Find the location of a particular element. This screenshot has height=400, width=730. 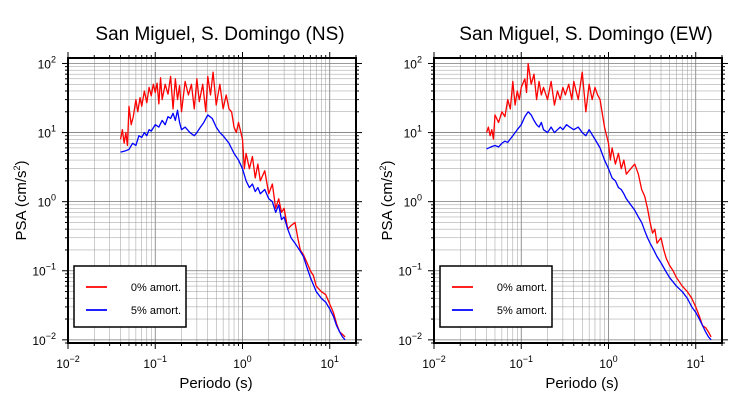

chart-title: San Miguel, S. Domingo (NS) is located at coordinates (219, 34).